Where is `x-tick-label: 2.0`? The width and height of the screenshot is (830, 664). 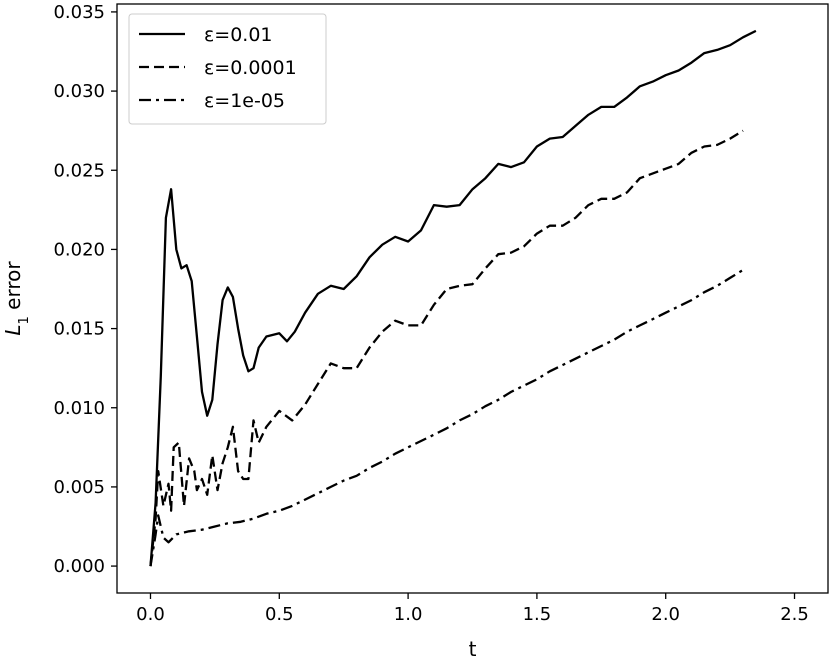
x-tick-label: 2.0 is located at coordinates (665, 614).